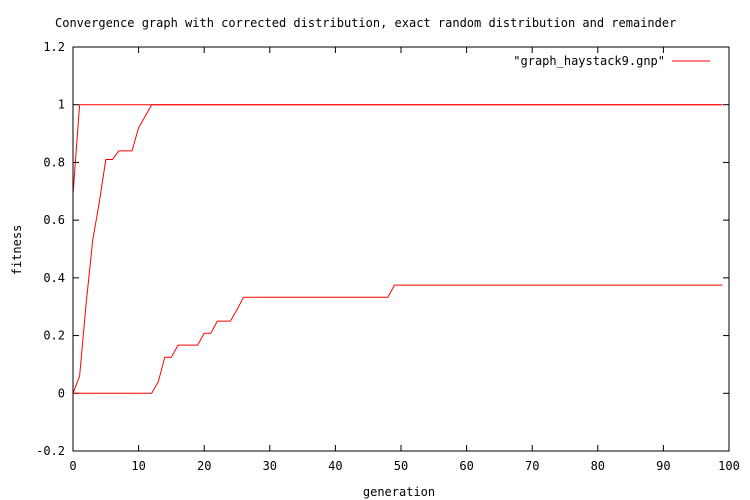  What do you see at coordinates (270, 466) in the screenshot?
I see `x-tick-label: 30` at bounding box center [270, 466].